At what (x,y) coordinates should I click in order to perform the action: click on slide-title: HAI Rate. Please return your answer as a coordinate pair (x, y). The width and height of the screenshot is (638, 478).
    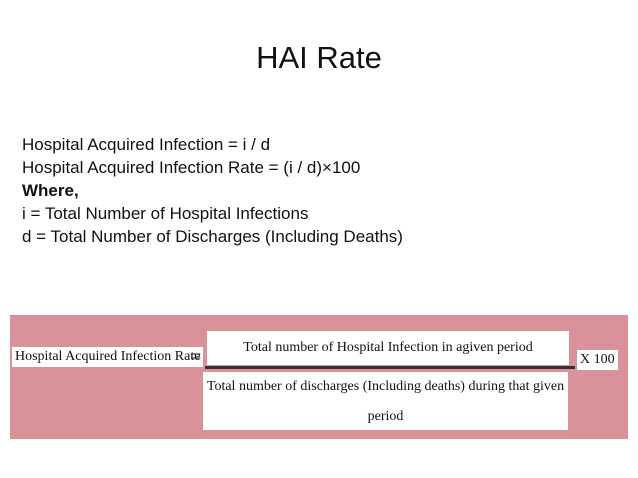
    Looking at the image, I should click on (319, 57).